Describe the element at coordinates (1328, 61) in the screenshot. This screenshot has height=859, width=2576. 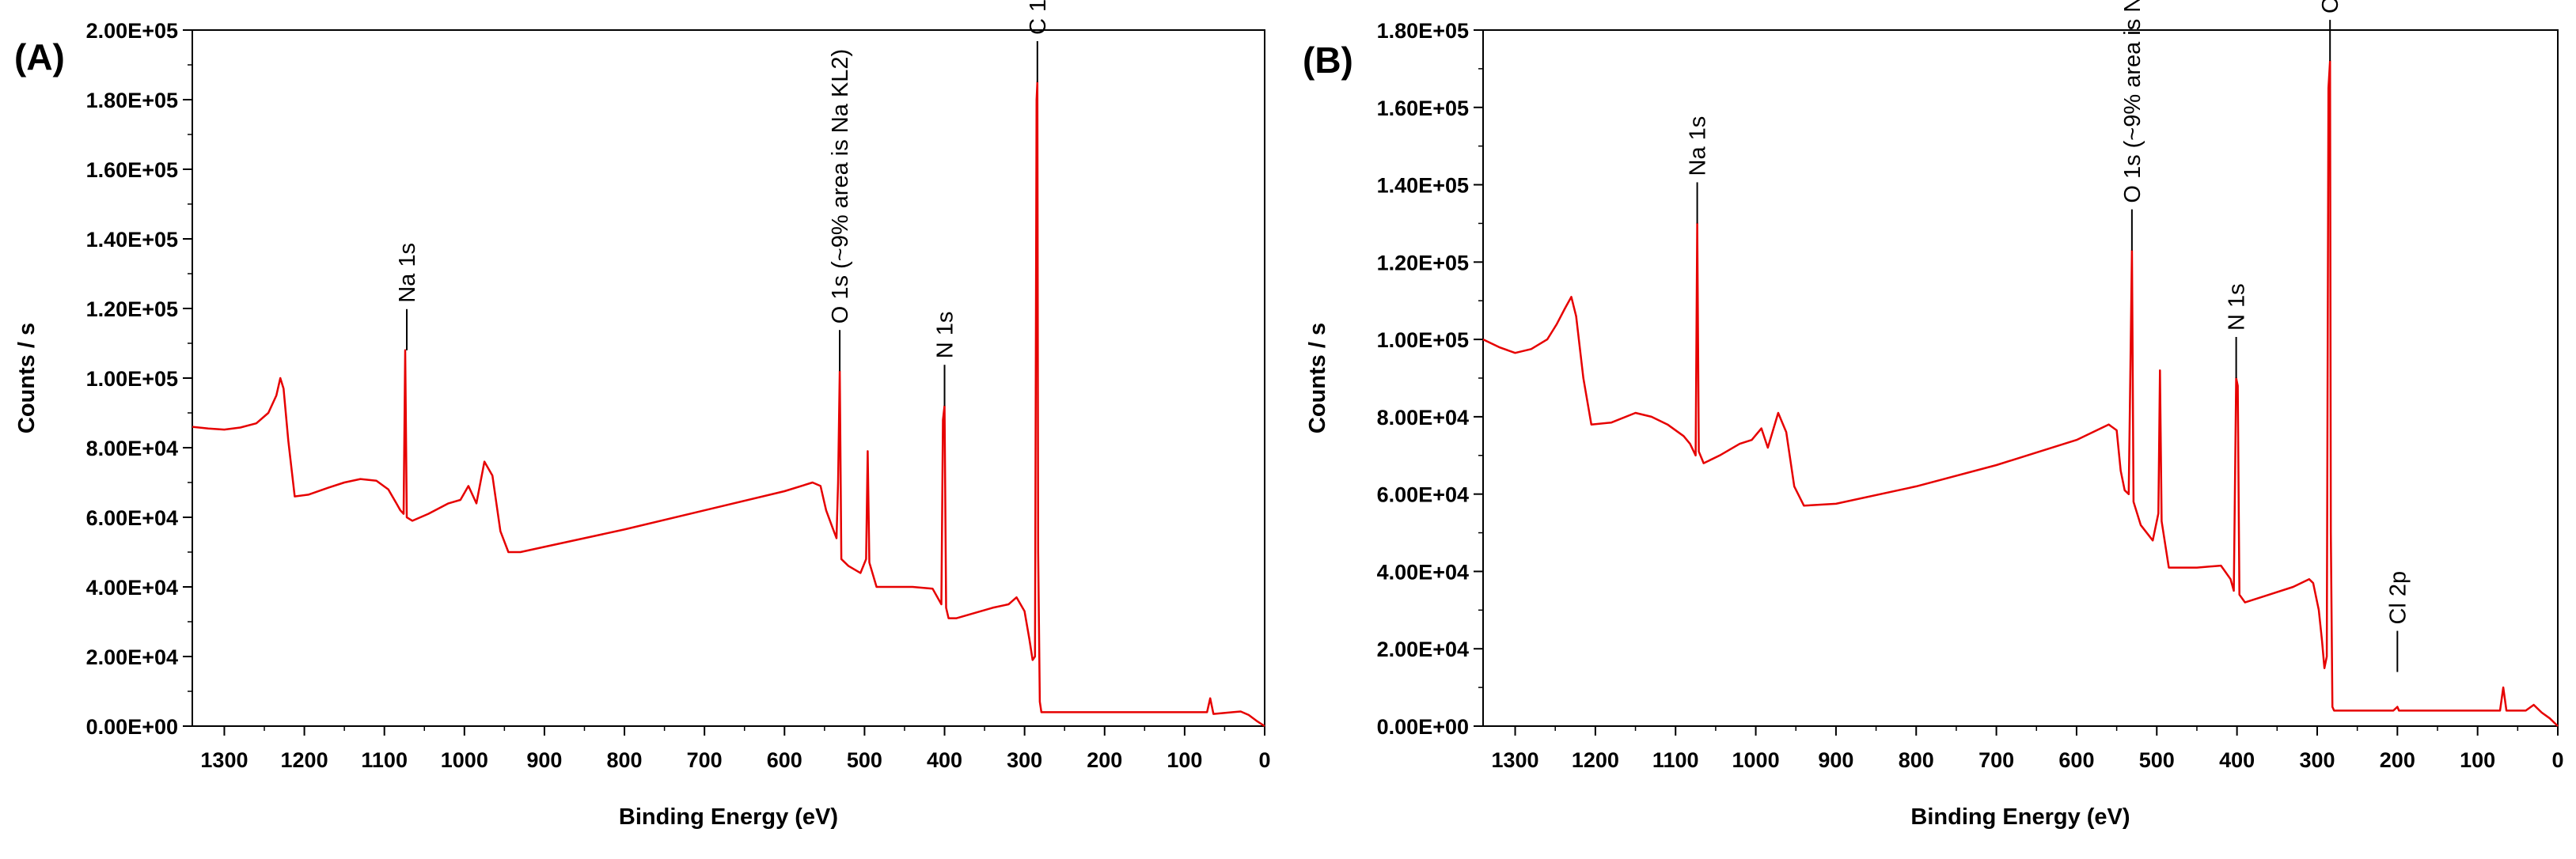
I see `panel-label: (B)` at that location.